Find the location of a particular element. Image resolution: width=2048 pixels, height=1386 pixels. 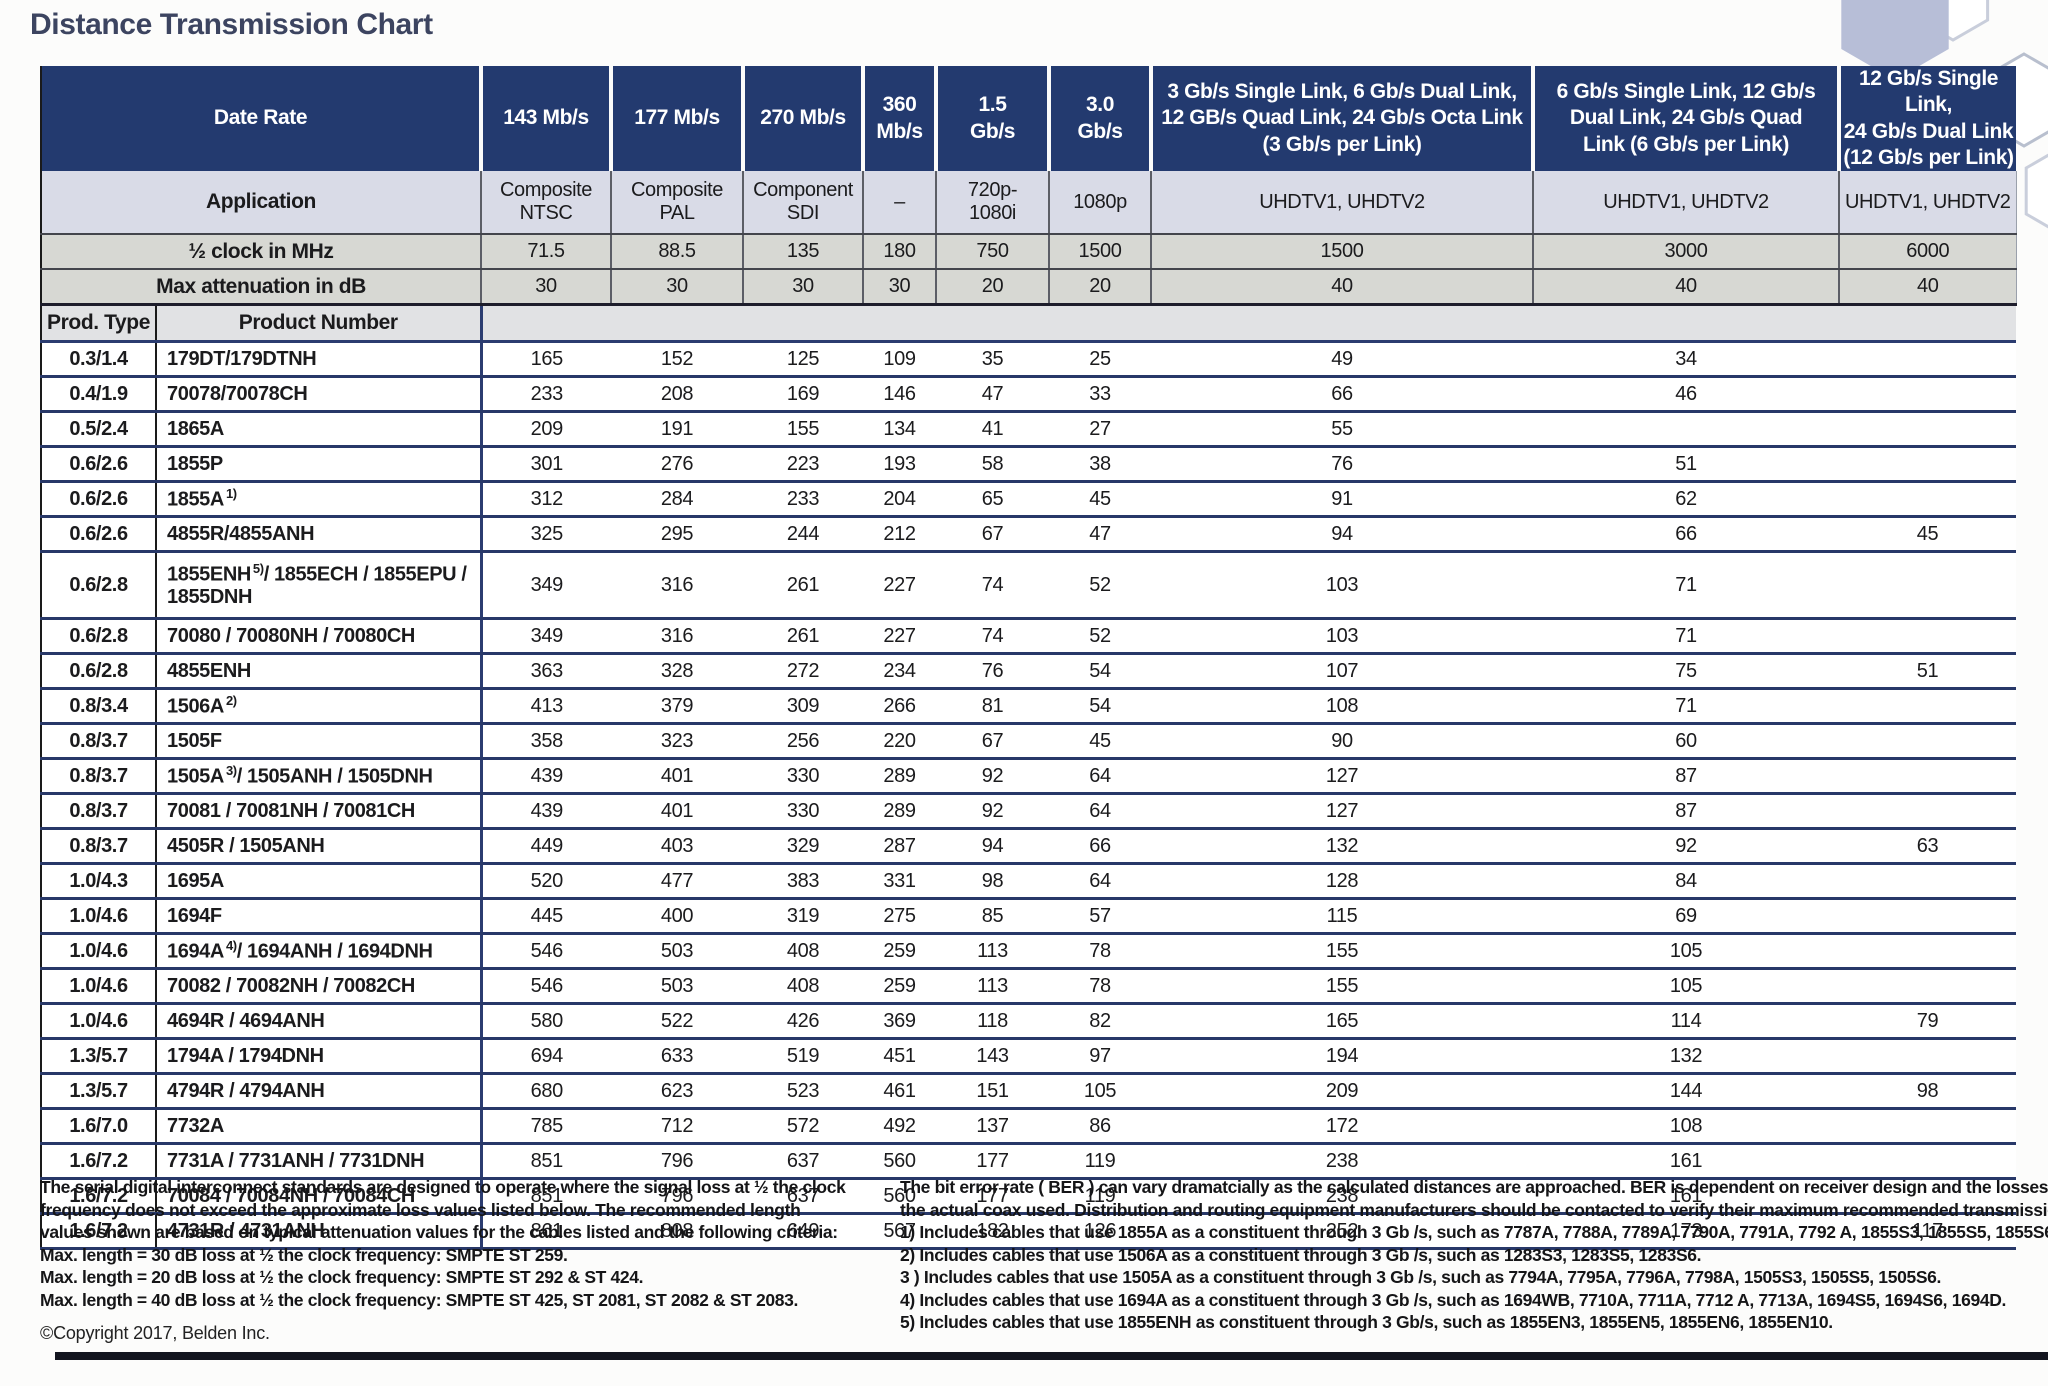

value-cell: 358 is located at coordinates (546, 741).